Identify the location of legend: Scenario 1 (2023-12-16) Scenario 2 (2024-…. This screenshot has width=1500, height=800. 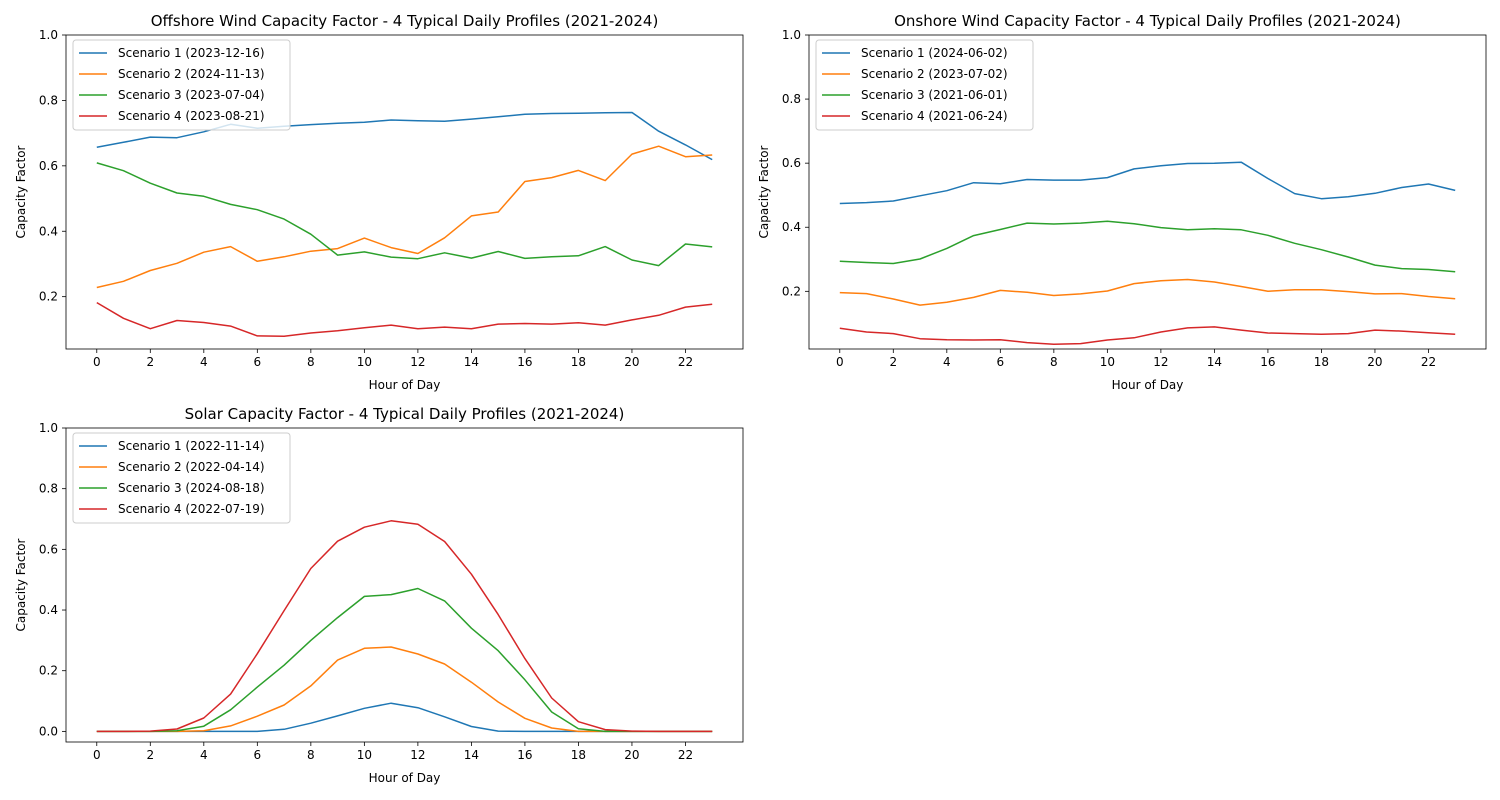
(181, 85).